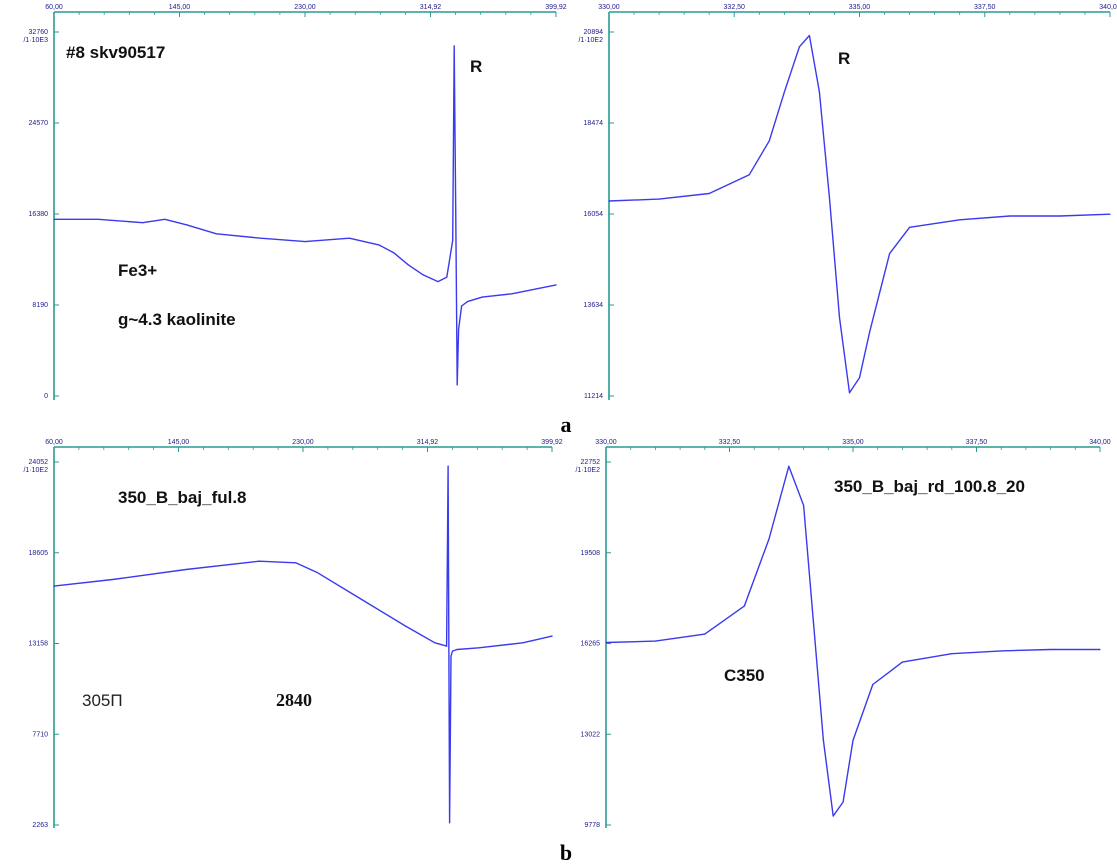 The image size is (1117, 868). Describe the element at coordinates (39, 32) in the screenshot. I see `y-tick-label: 32760` at that location.